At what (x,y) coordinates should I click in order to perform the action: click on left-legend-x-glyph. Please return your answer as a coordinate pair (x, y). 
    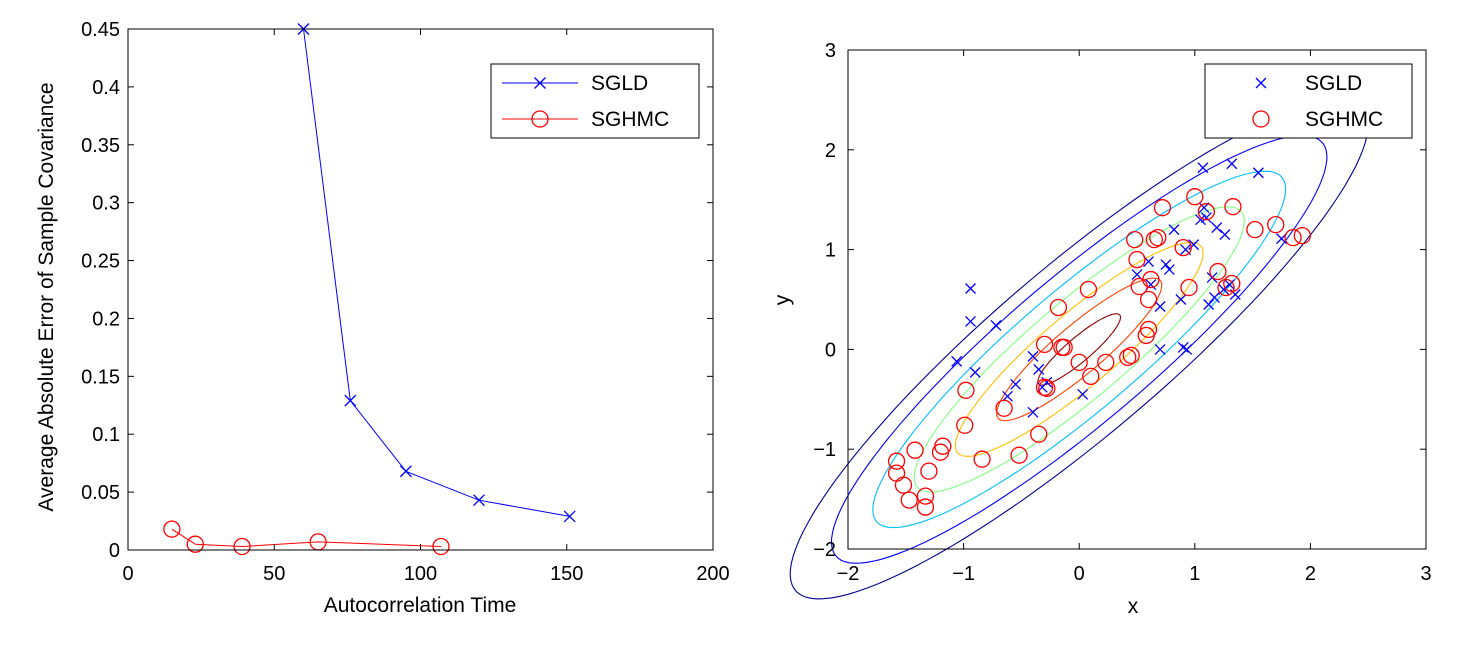
    Looking at the image, I should click on (540, 83).